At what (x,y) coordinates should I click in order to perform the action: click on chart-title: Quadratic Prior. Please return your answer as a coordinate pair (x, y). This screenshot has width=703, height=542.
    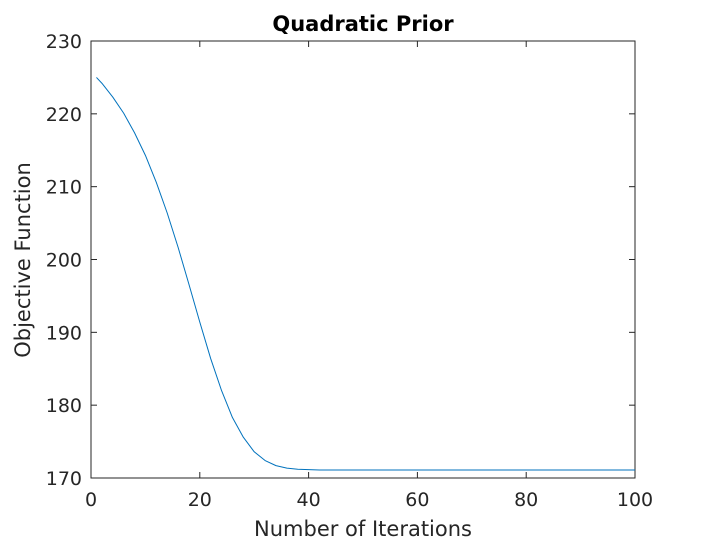
    Looking at the image, I should click on (363, 24).